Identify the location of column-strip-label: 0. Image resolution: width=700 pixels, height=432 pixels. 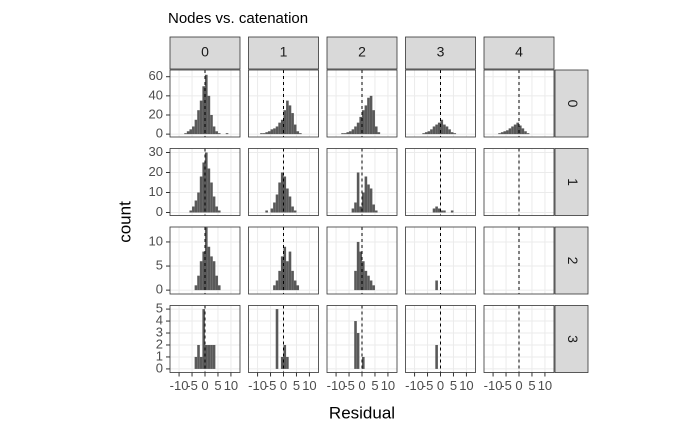
(205, 52).